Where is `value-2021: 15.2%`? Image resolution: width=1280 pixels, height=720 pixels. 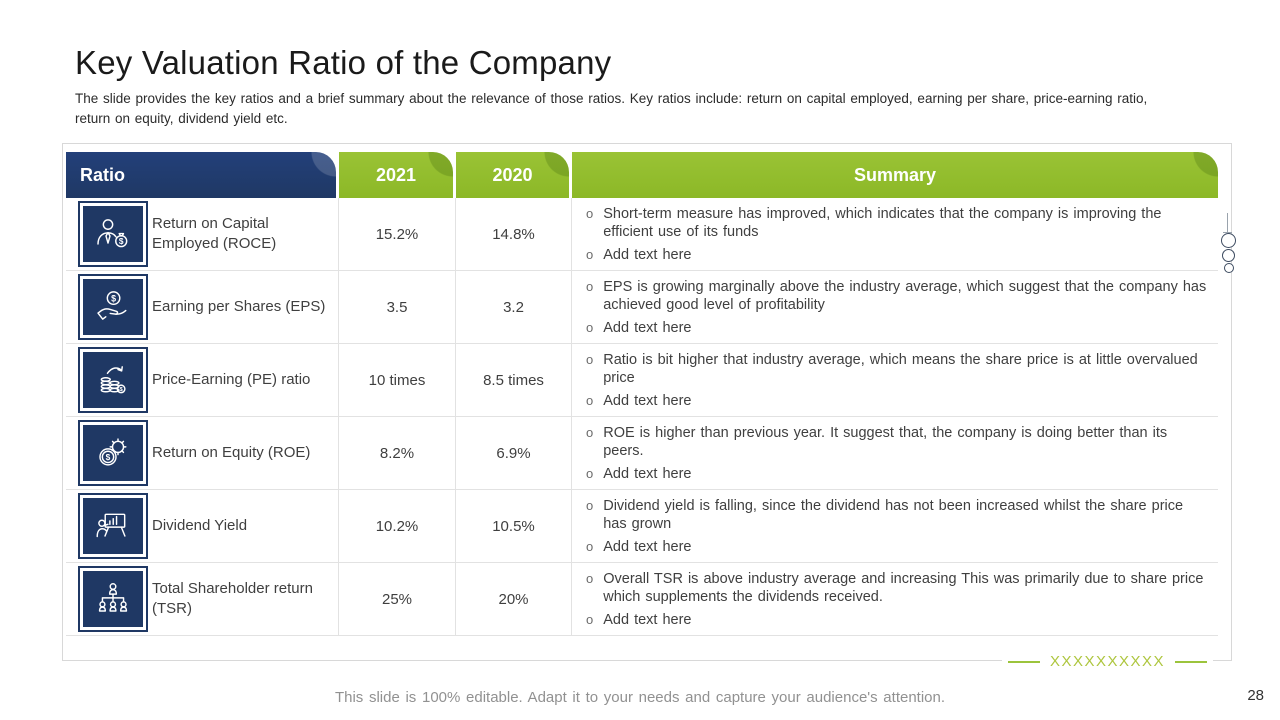 value-2021: 15.2% is located at coordinates (396, 234).